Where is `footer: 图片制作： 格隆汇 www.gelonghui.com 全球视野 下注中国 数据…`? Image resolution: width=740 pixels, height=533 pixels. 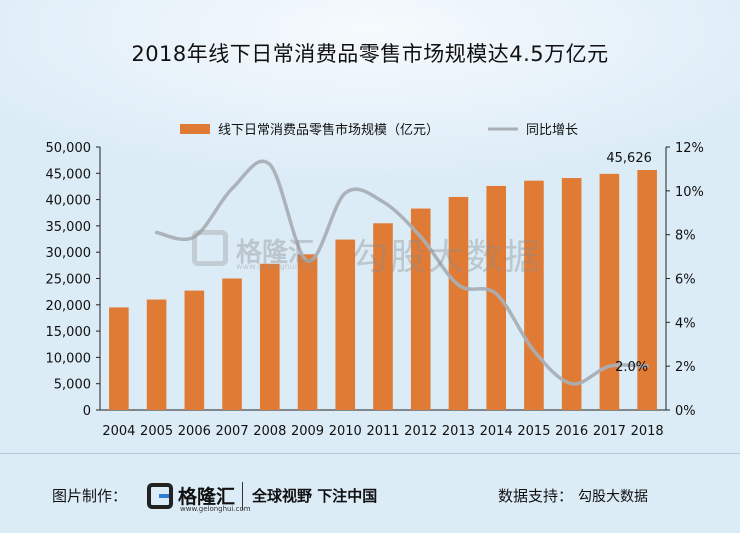 footer: 图片制作： 格隆汇 www.gelonghui.com 全球视野 下注中国 数据… is located at coordinates (370, 494).